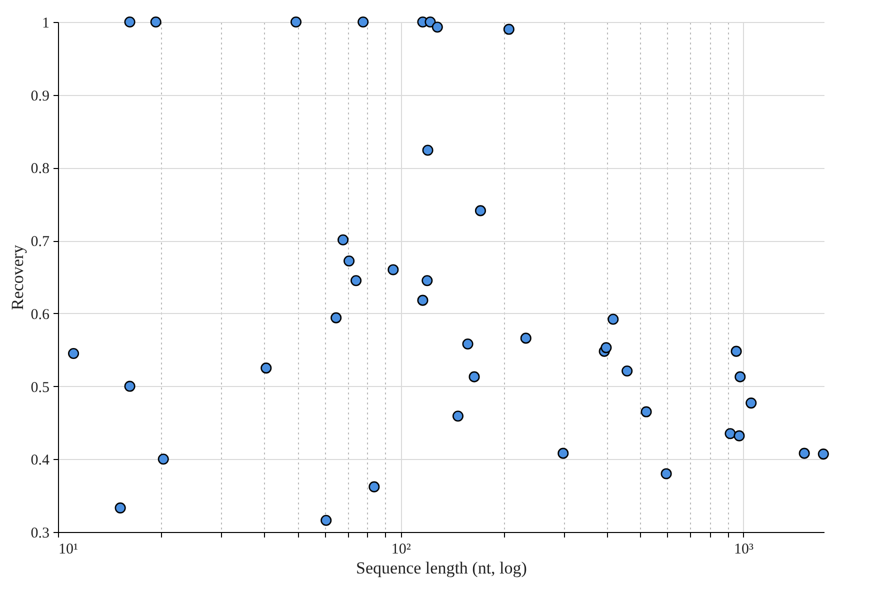 The image size is (881, 607). What do you see at coordinates (40, 169) in the screenshot?
I see `y-tick-label: 0.8` at bounding box center [40, 169].